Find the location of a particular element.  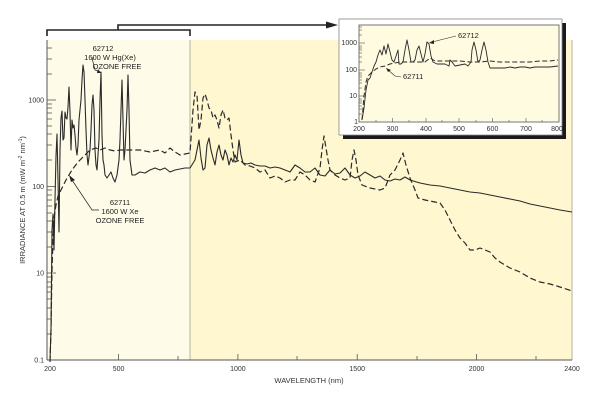

annotation-62712-desc: 1600 W Hg(Xe) is located at coordinates (110, 57).